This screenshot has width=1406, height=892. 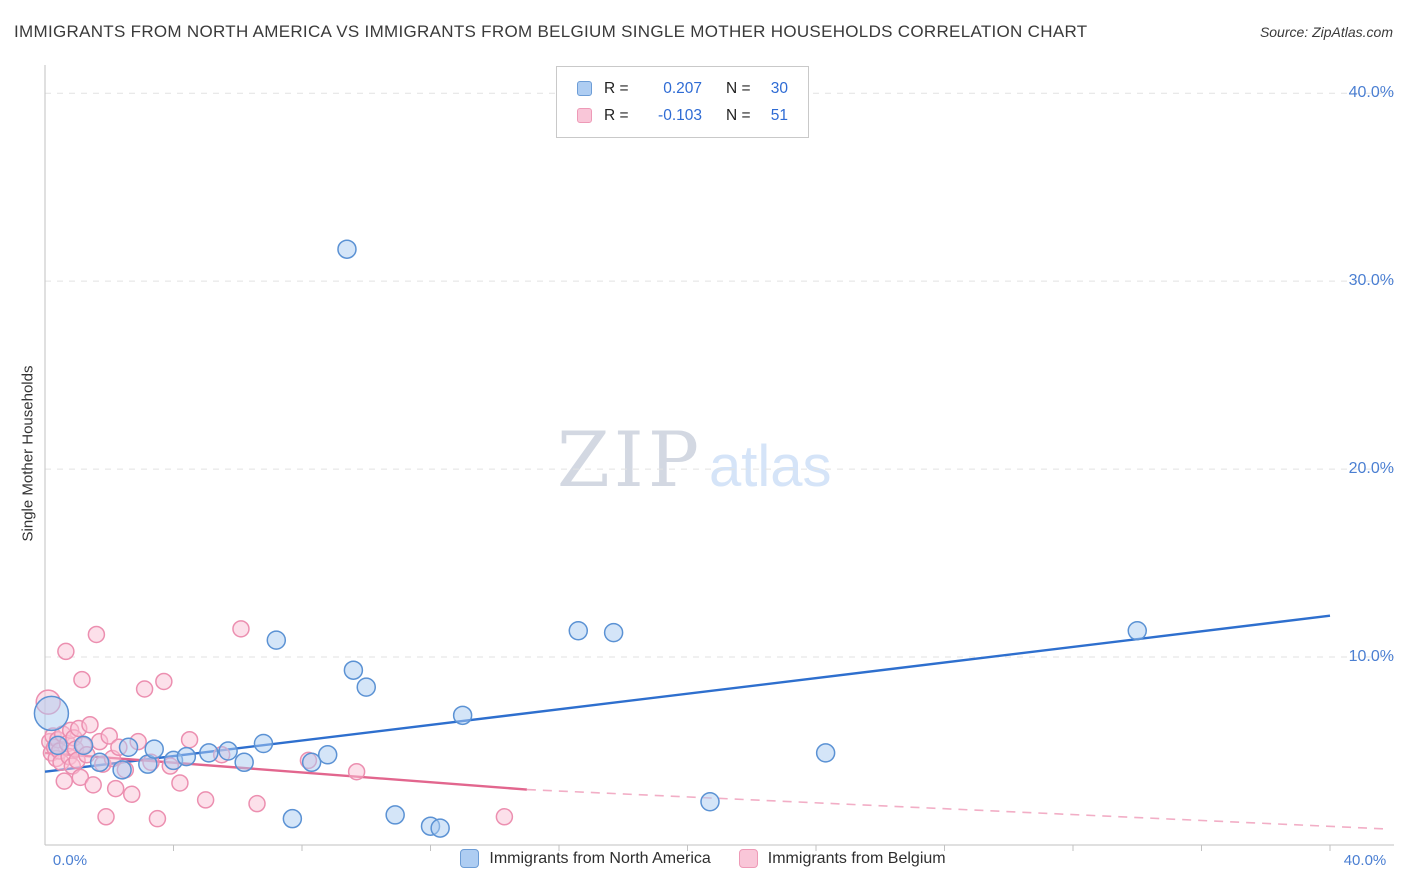 What do you see at coordinates (856, 858) in the screenshot?
I see `belgium-legend-label: Immigrants from Belgium` at bounding box center [856, 858].